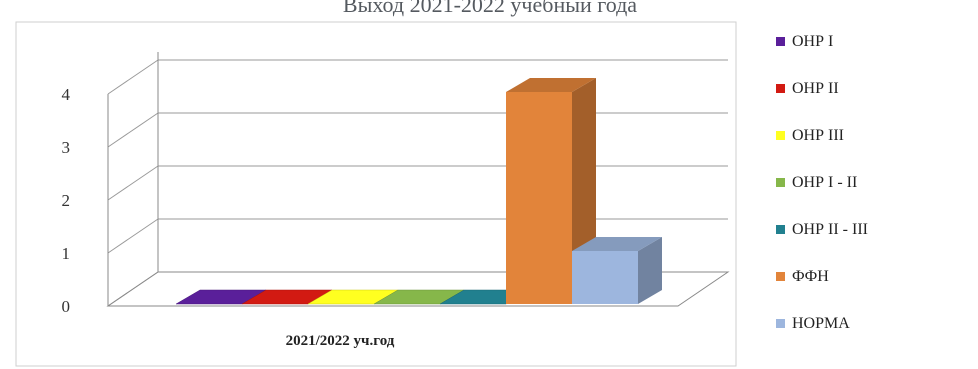 Image resolution: width=978 pixels, height=369 pixels. I want to click on y-tick-labels: 0 1 2 3 4, so click(66, 200).